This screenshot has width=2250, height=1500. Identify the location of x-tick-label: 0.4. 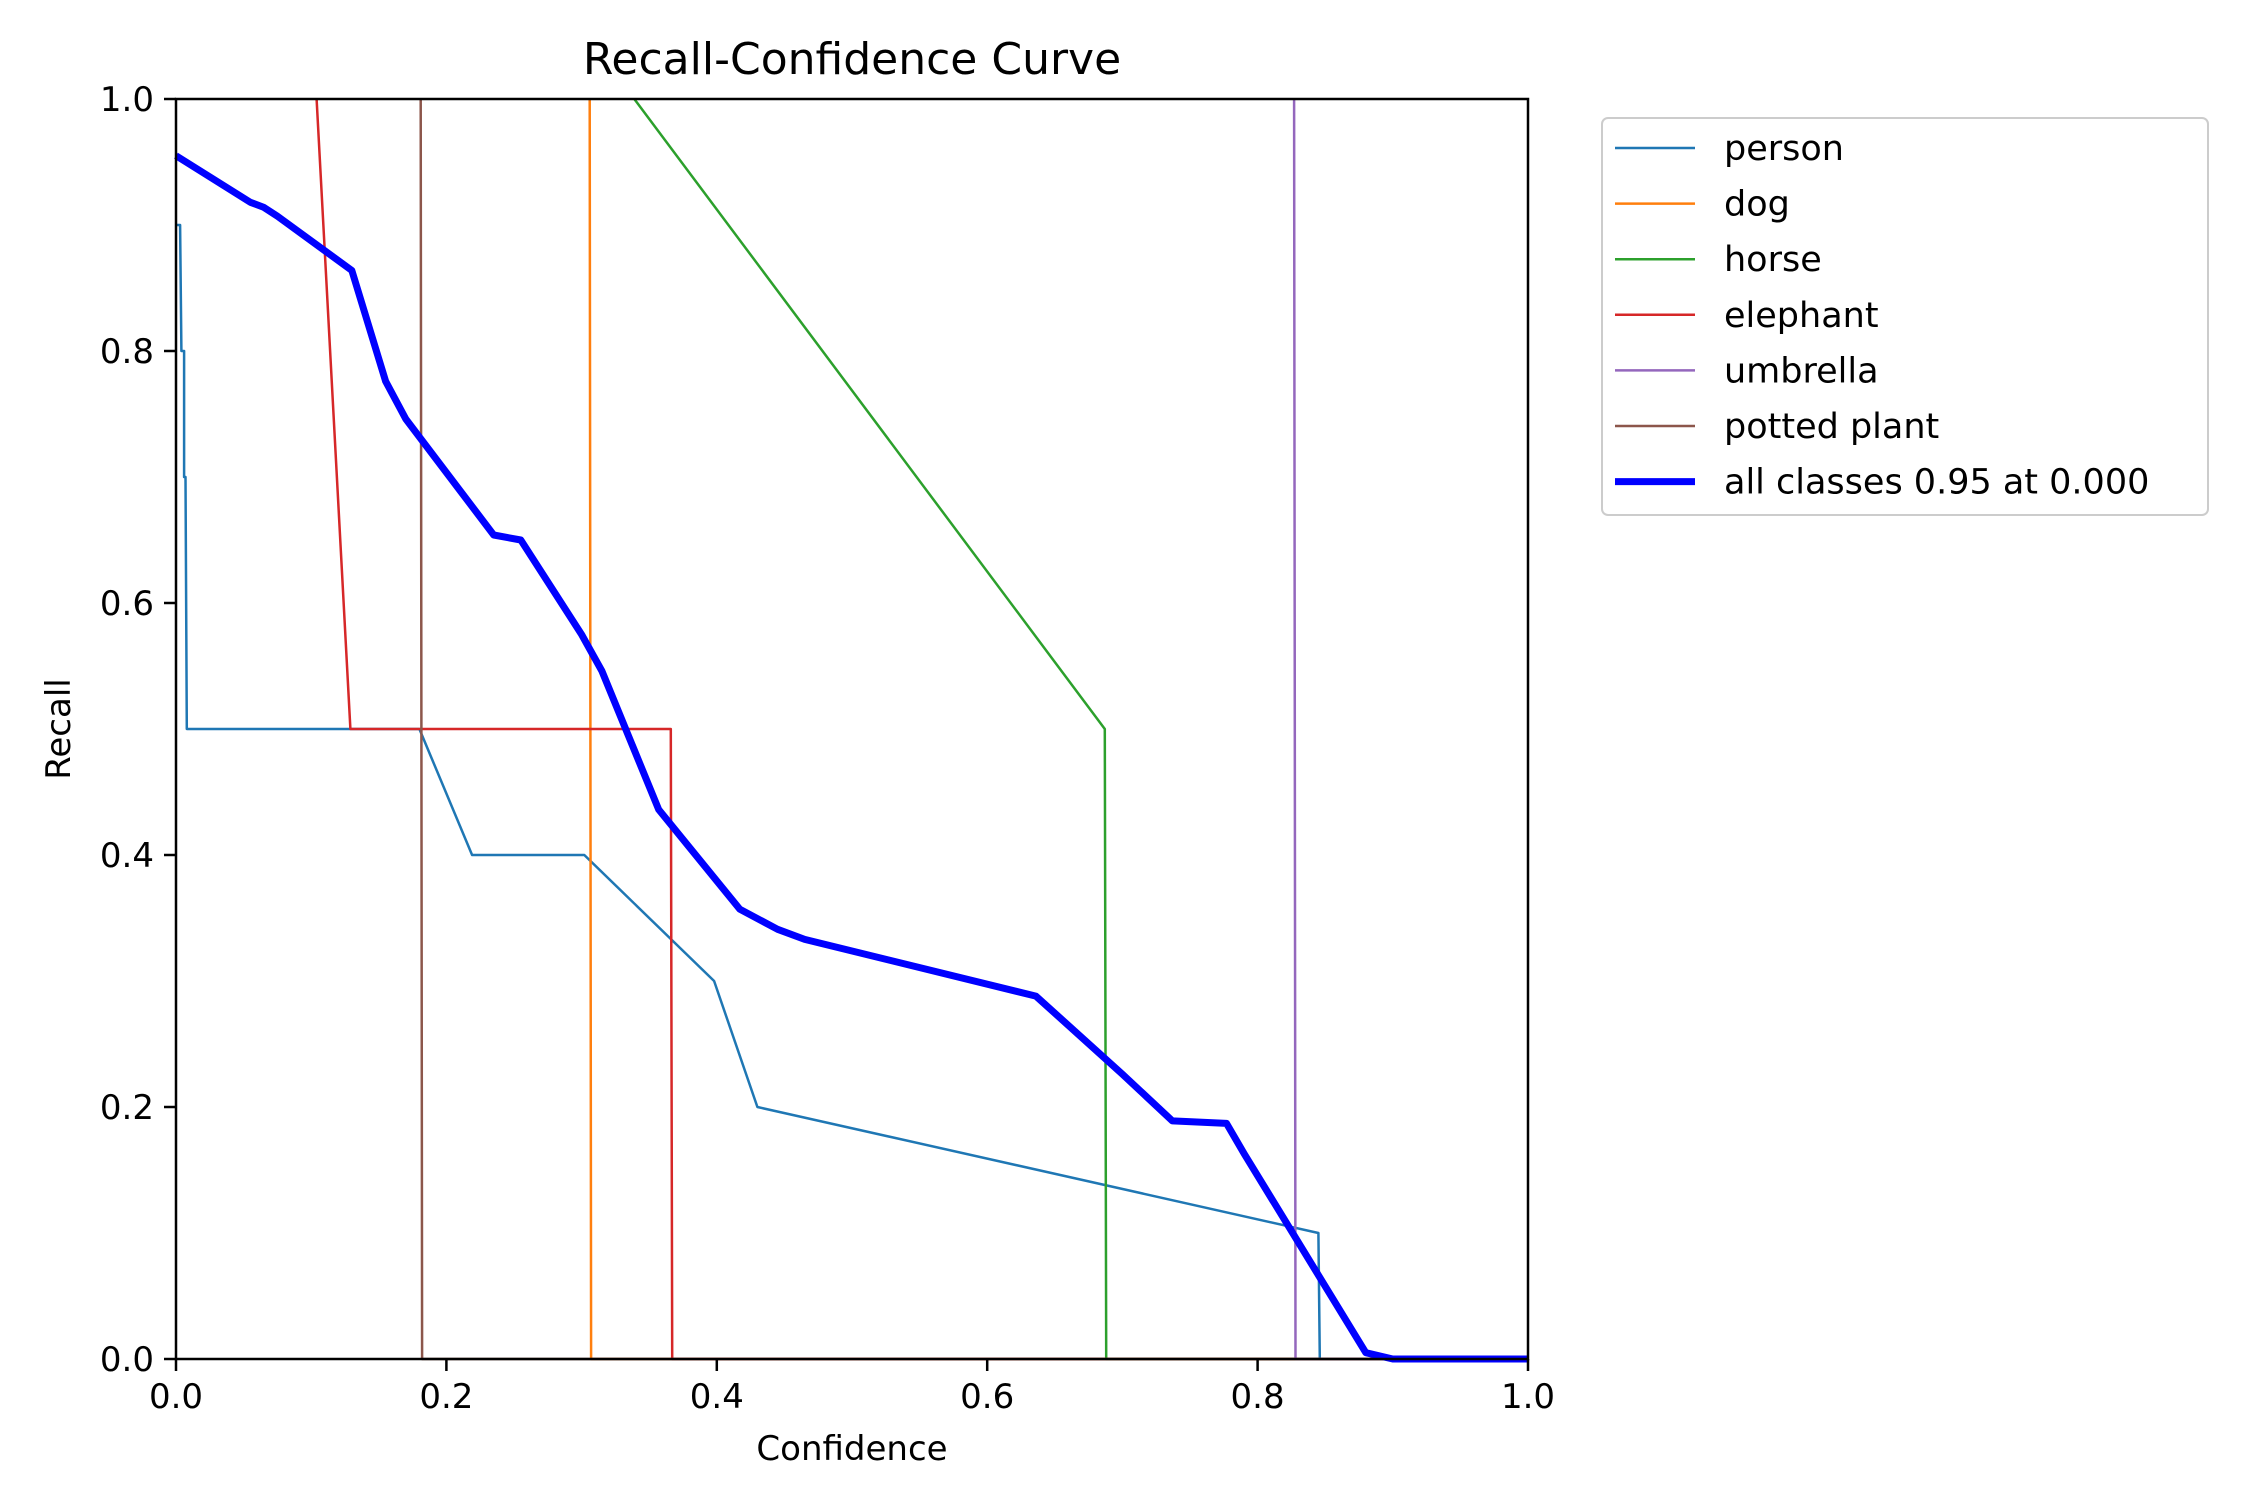
(717, 1397).